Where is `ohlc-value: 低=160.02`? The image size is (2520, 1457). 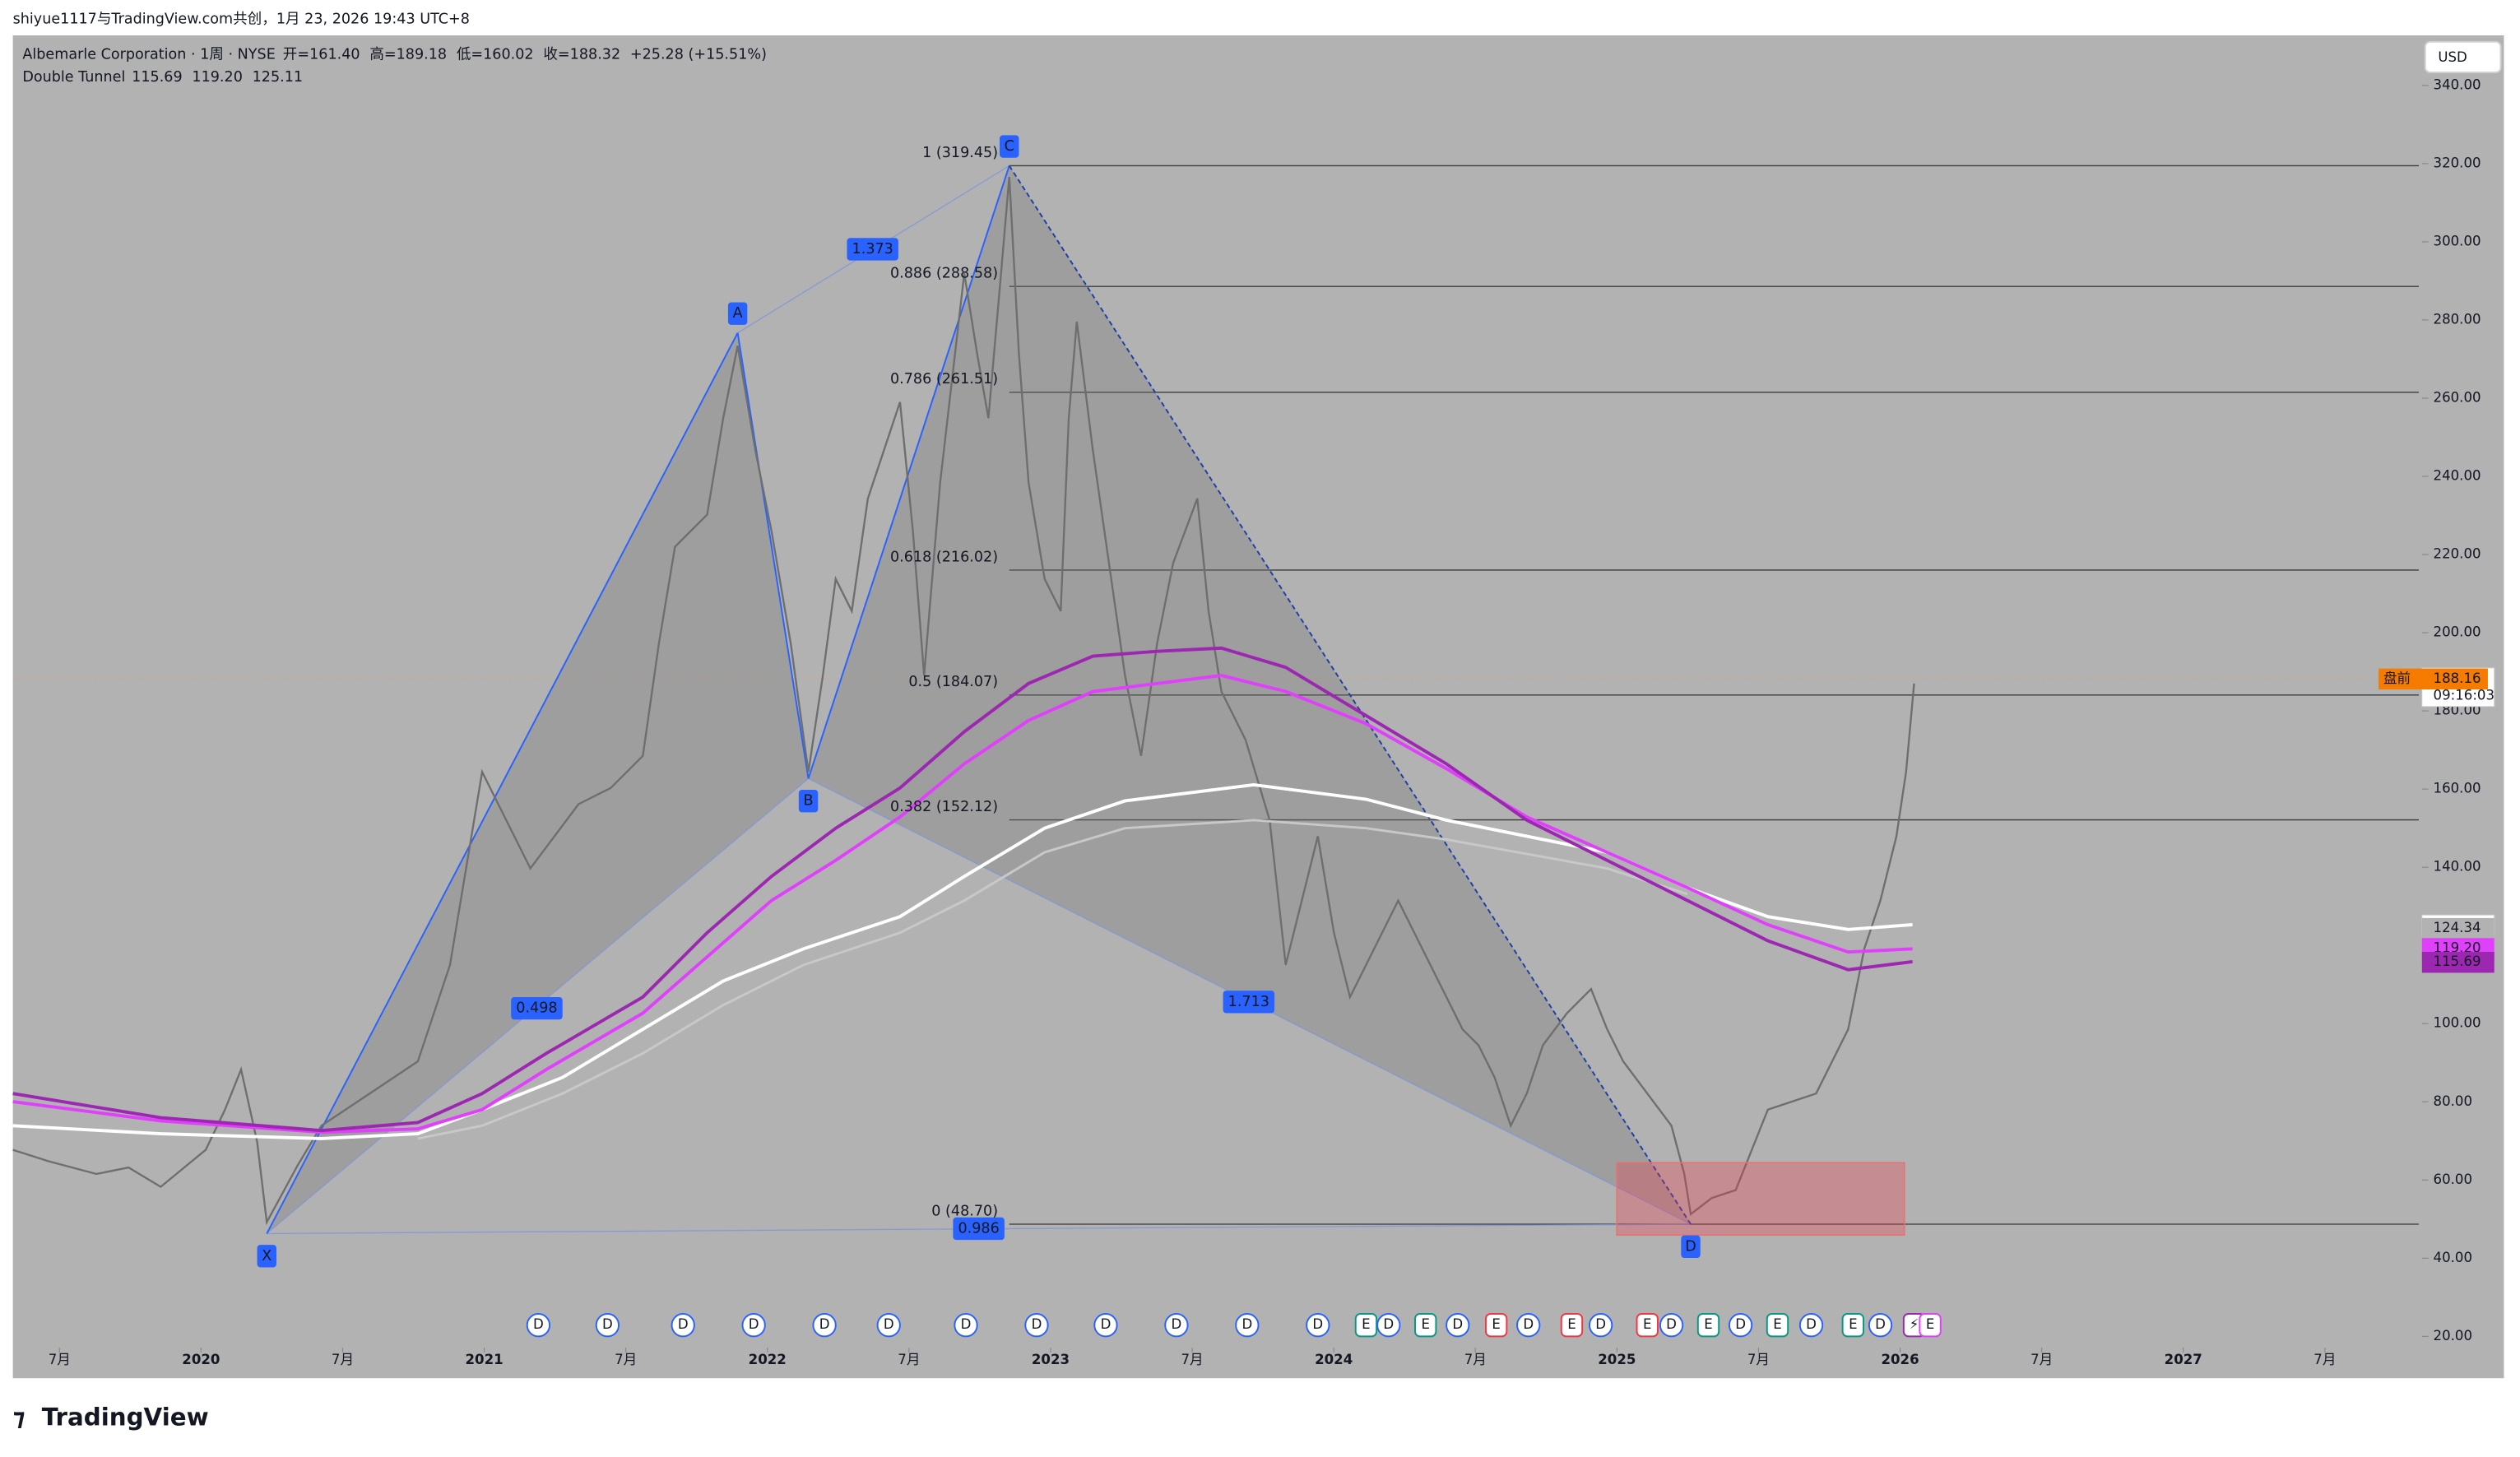
ohlc-value: 低=160.02 is located at coordinates (495, 54).